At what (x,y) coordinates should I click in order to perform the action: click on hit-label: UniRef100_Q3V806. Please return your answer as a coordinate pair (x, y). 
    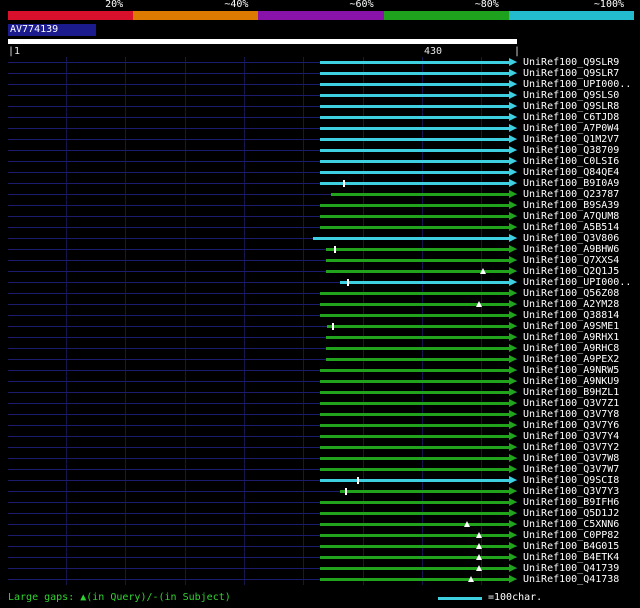
    Looking at the image, I should click on (571, 238).